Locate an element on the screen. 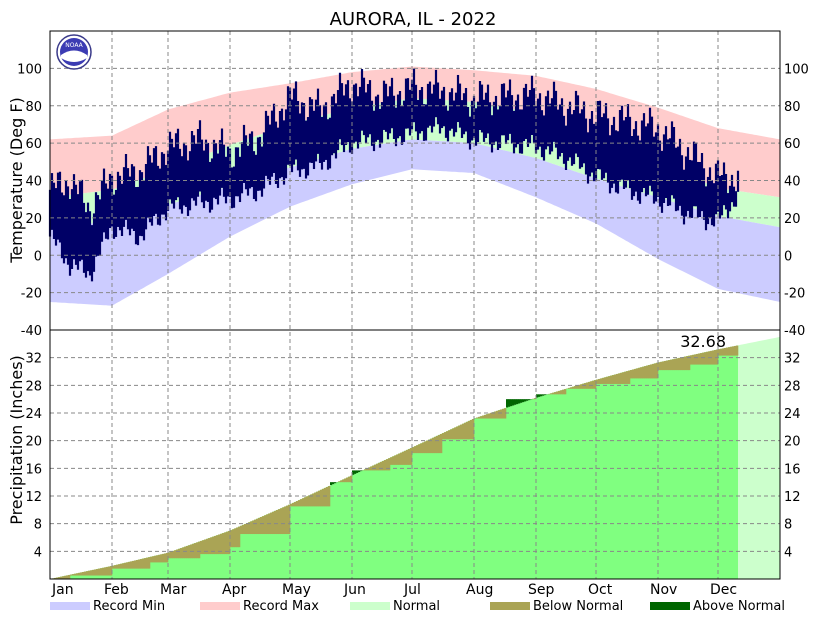 Image resolution: width=830 pixels, height=620 pixels. month-tick-label: Oct is located at coordinates (600, 590).